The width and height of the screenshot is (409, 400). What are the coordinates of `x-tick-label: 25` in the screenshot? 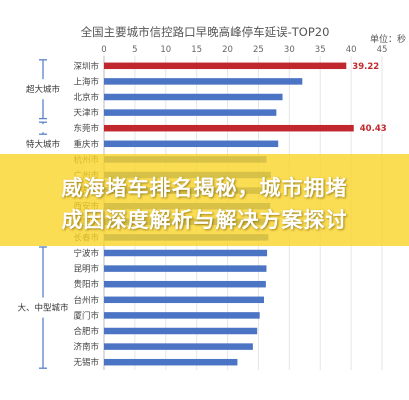 It's located at (258, 50).